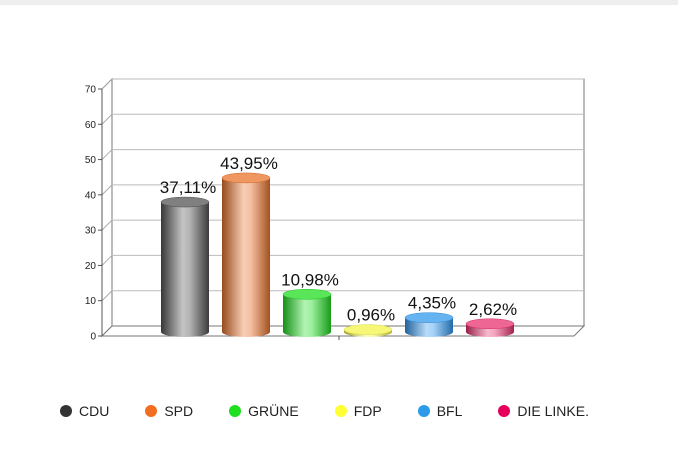 The height and width of the screenshot is (455, 678). What do you see at coordinates (91, 125) in the screenshot?
I see `y-tick-label: 60` at bounding box center [91, 125].